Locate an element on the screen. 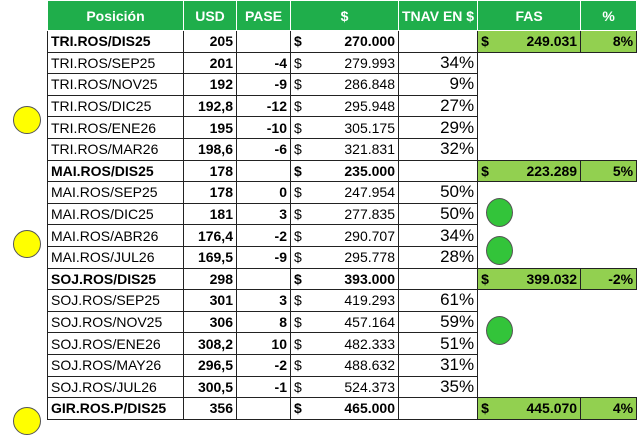  position-cell: TRI.ROS/ENE26 is located at coordinates (115, 127).